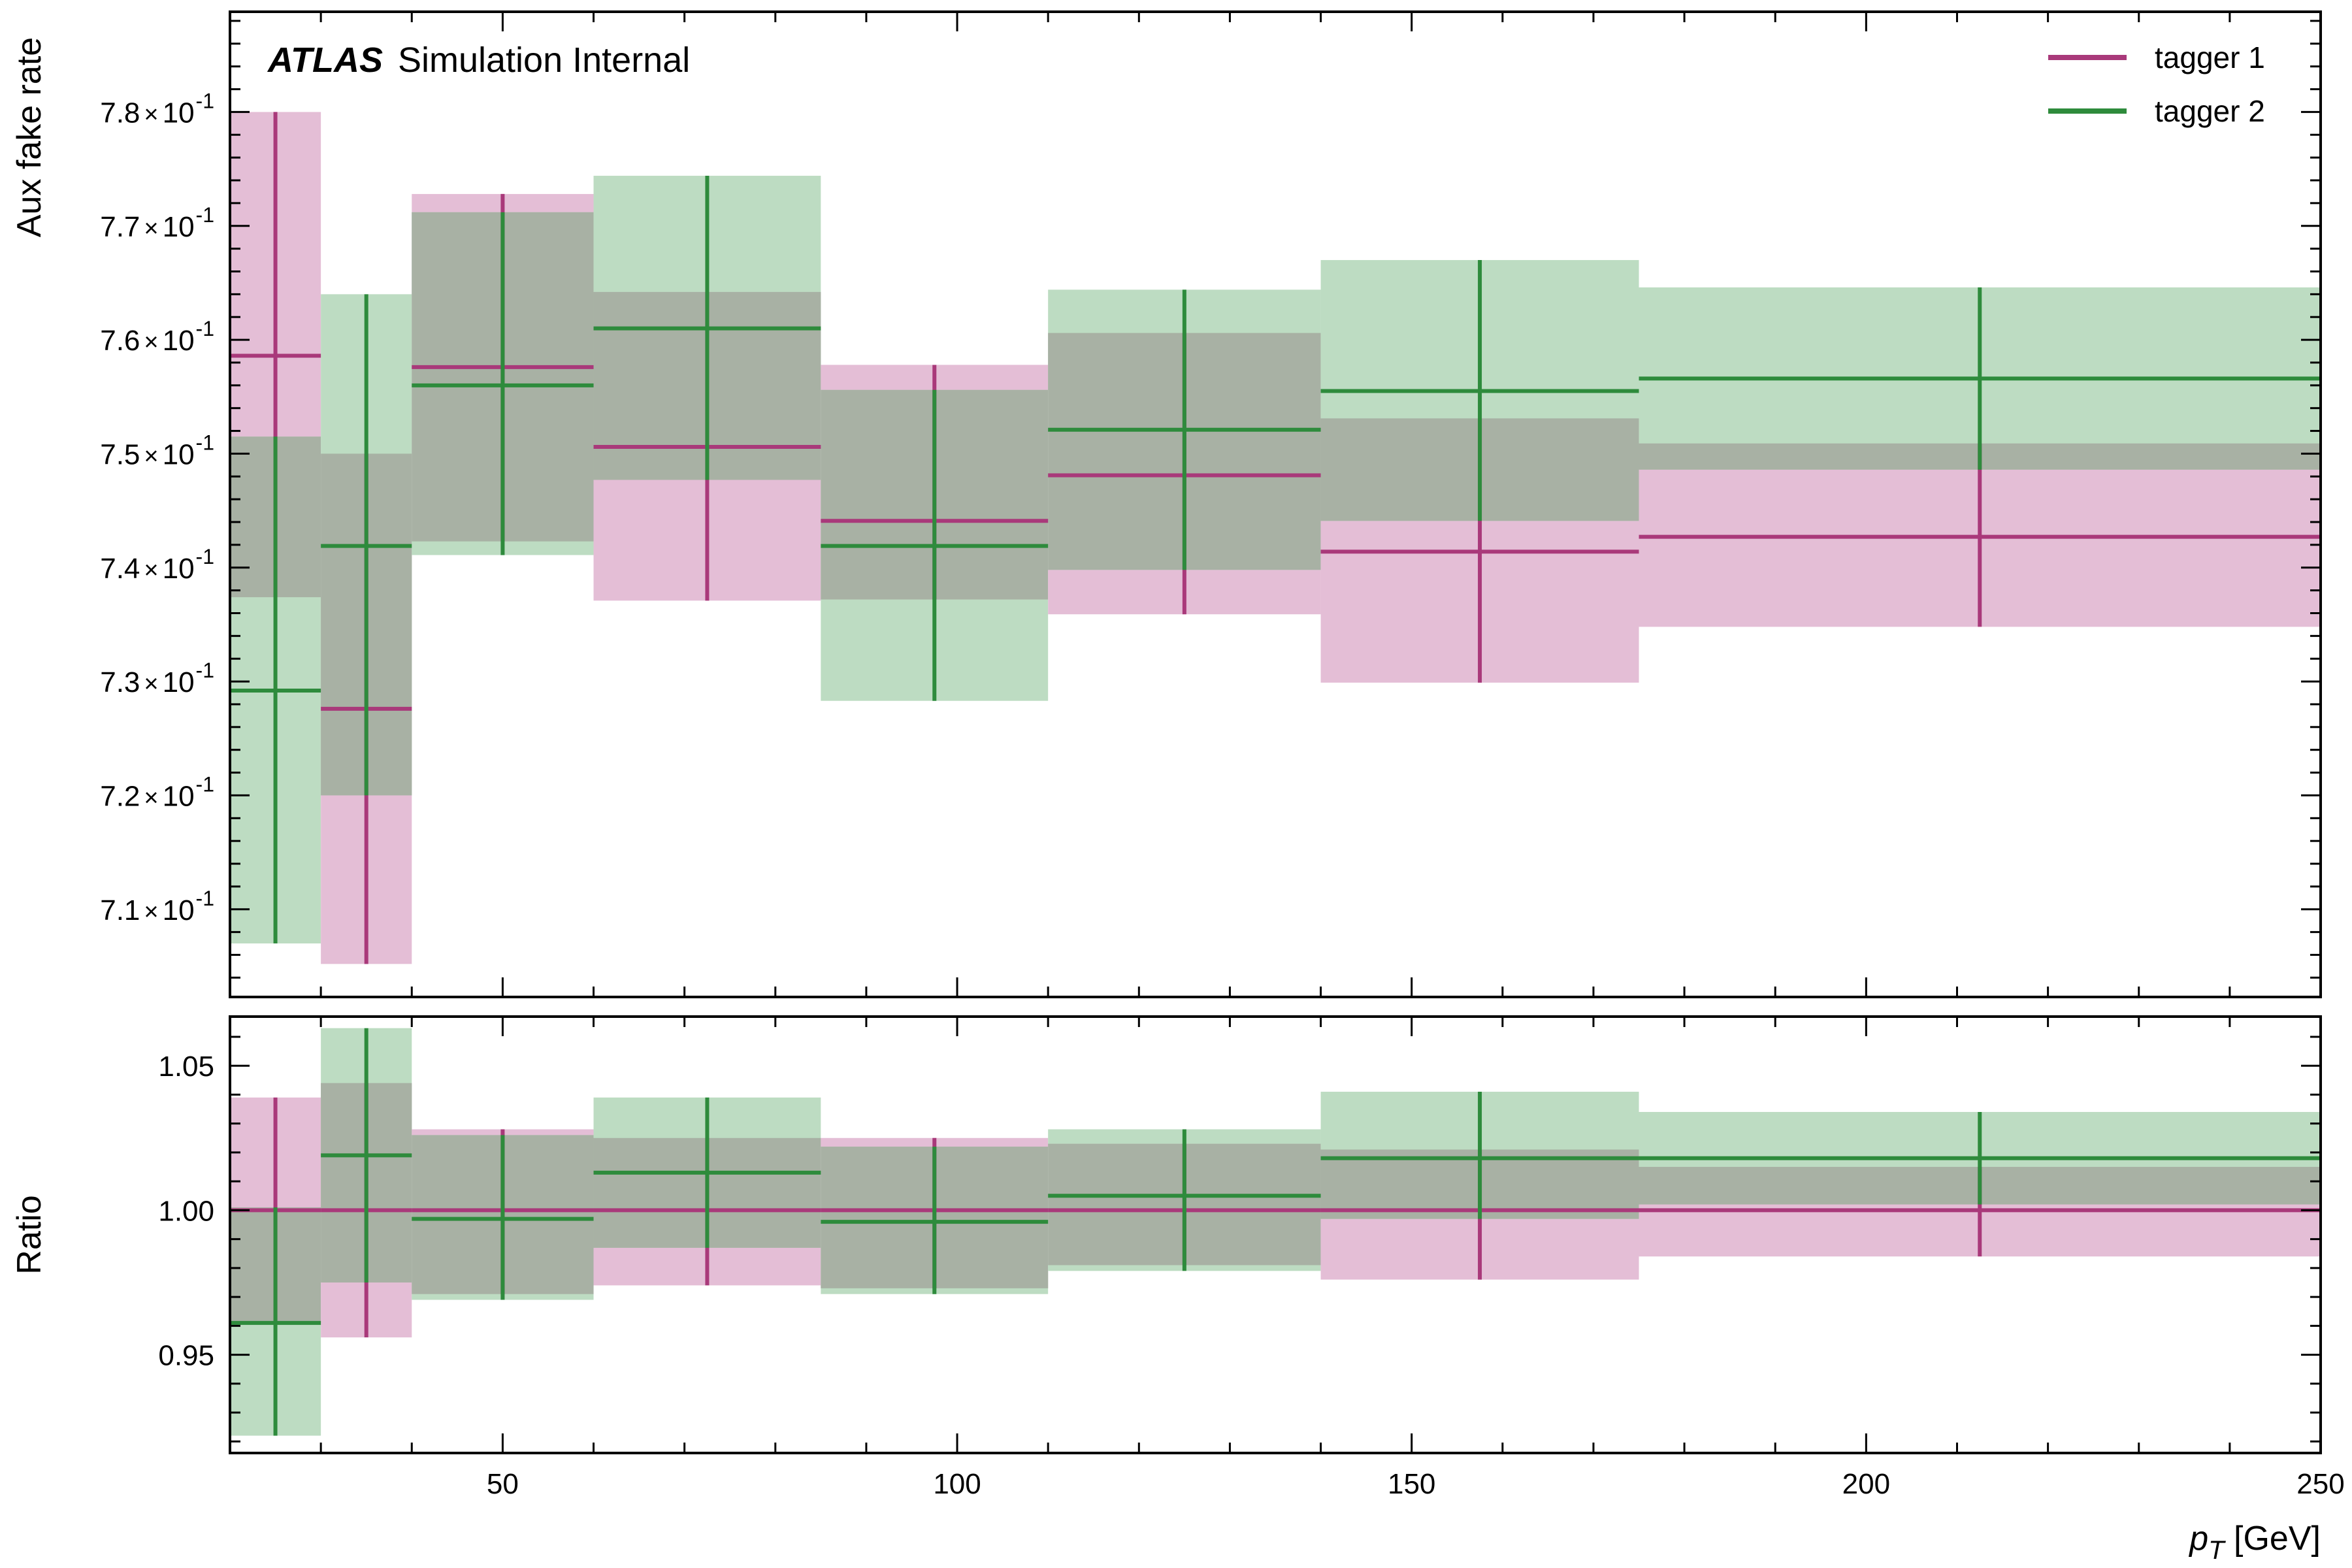 This screenshot has width=2352, height=1568. I want to click on legend-label-tagger1: tagger 1, so click(2210, 57).